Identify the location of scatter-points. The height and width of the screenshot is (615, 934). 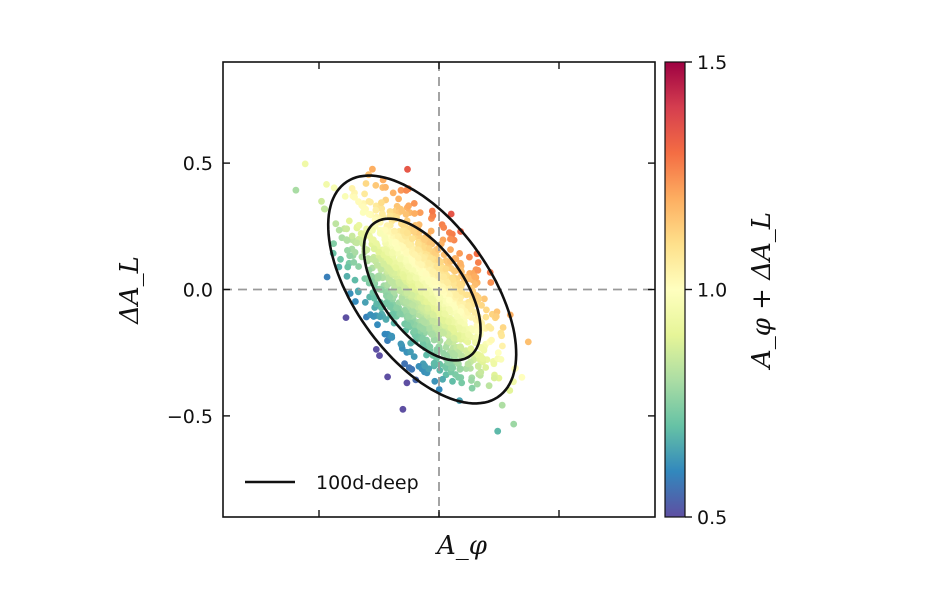
(412, 297).